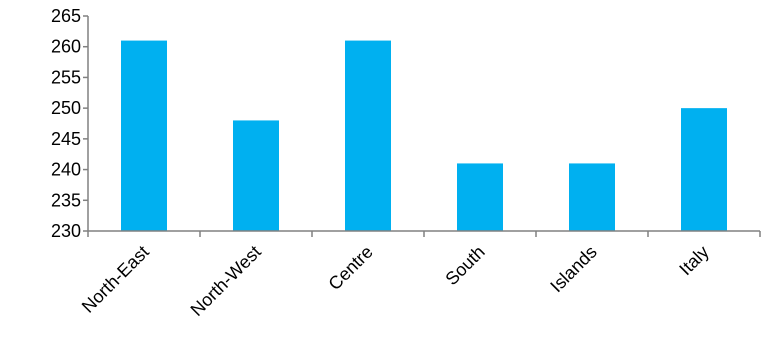 This screenshot has width=771, height=351. What do you see at coordinates (69, 123) in the screenshot?
I see `y-ticks-group: 230 235 240 245 250 255 260 265` at bounding box center [69, 123].